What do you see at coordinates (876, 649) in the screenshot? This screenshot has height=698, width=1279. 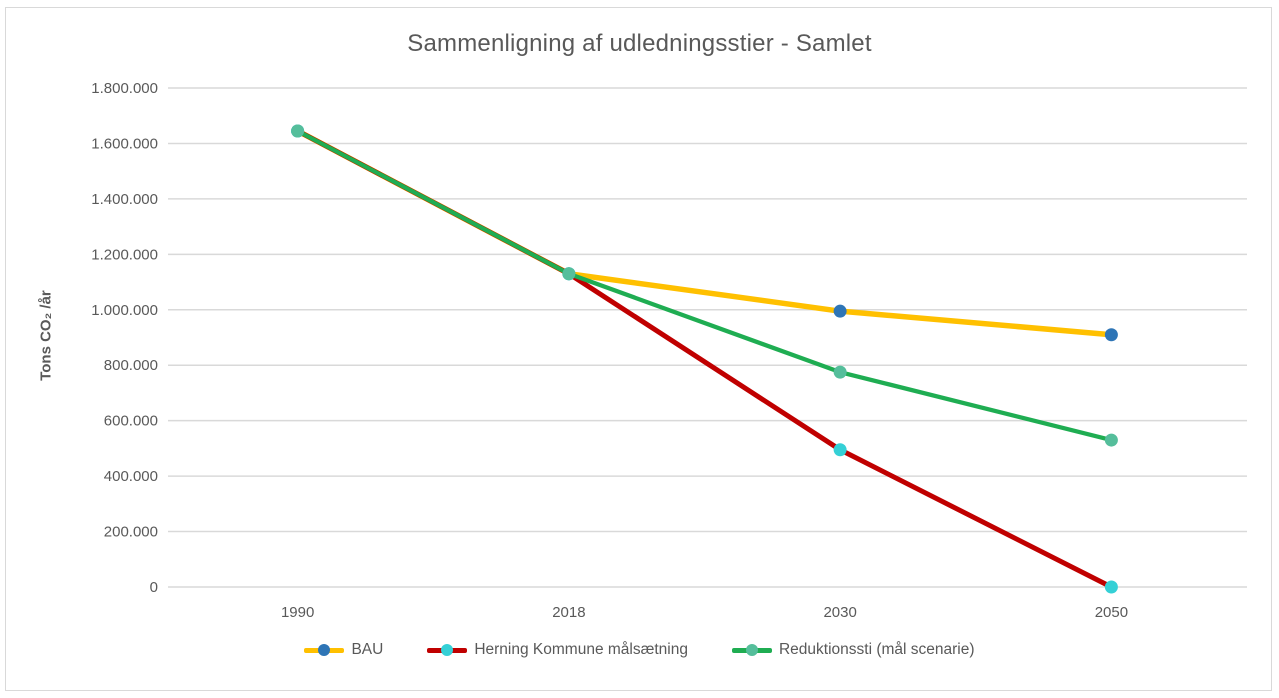 I see `legend-label: Reduktionssti (mål scenarie)` at bounding box center [876, 649].